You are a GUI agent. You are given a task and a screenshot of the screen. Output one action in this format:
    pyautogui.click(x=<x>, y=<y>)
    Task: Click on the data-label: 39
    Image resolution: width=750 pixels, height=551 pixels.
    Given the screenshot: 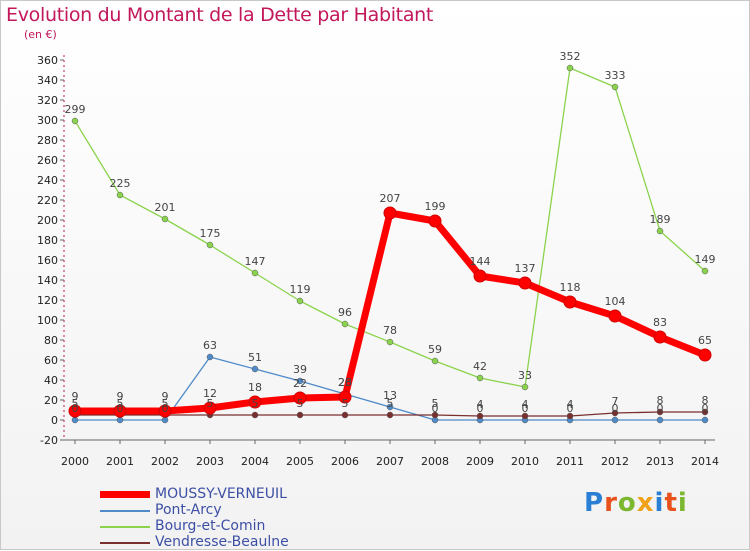 What is the action you would take?
    pyautogui.click(x=300, y=369)
    